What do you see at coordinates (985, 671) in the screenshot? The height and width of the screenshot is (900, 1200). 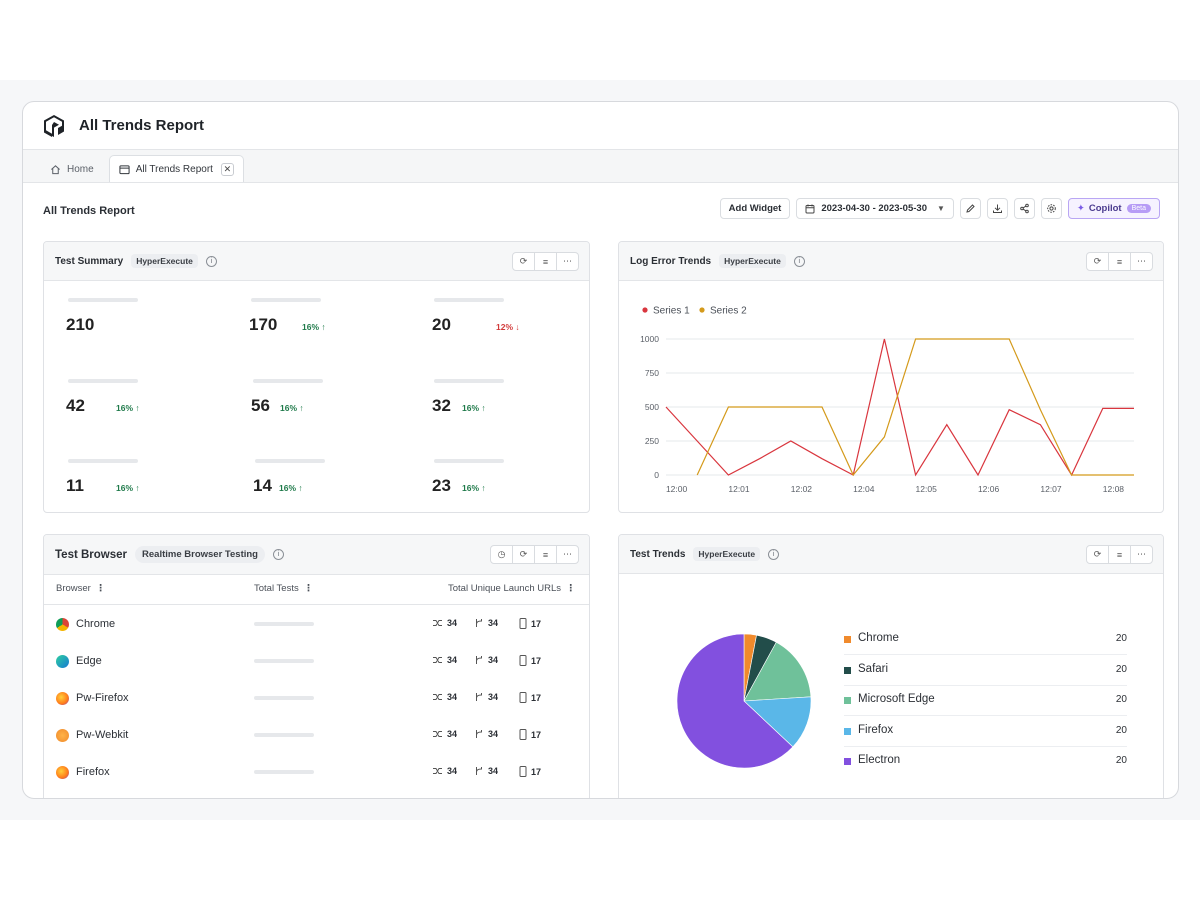 I see `legend-item: Safari 20` at bounding box center [985, 671].